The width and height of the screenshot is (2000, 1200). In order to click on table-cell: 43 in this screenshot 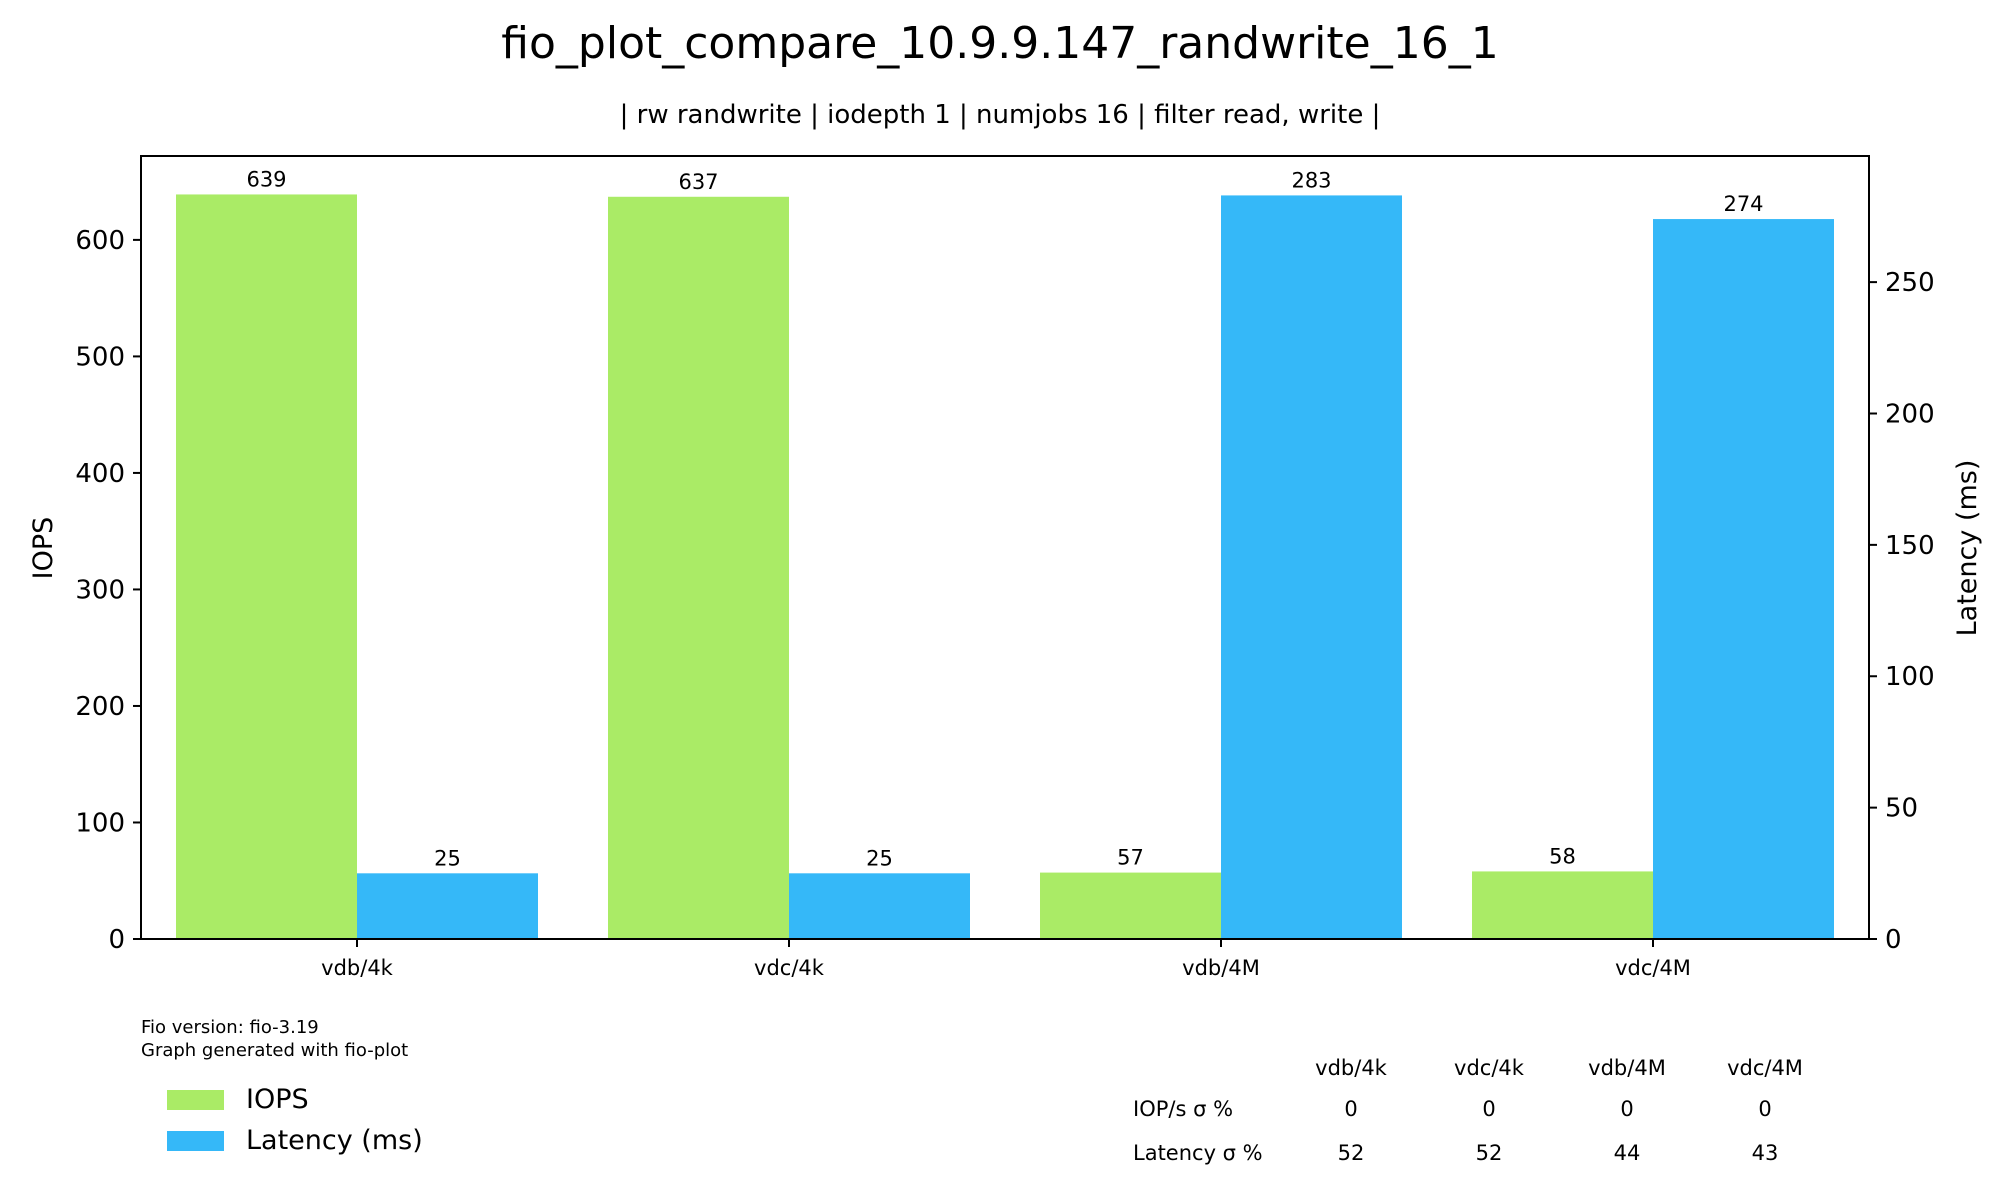, I will do `click(1765, 1153)`.